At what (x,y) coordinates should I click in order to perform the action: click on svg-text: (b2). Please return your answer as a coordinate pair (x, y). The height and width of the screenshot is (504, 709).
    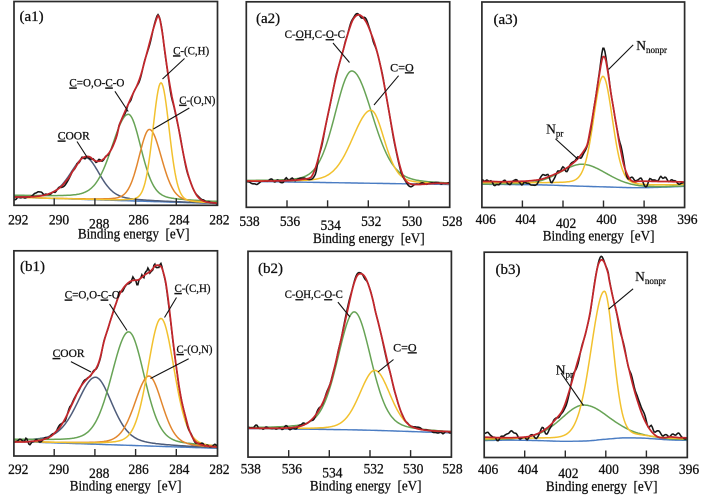
    Looking at the image, I should click on (270, 269).